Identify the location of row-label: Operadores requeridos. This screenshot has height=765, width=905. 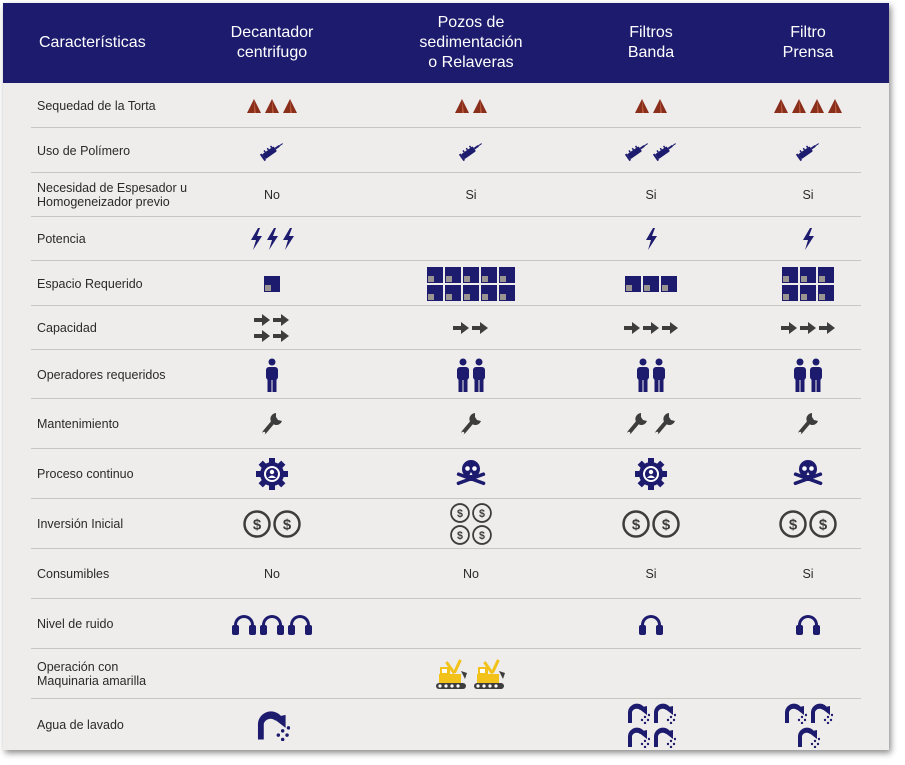
(101, 374).